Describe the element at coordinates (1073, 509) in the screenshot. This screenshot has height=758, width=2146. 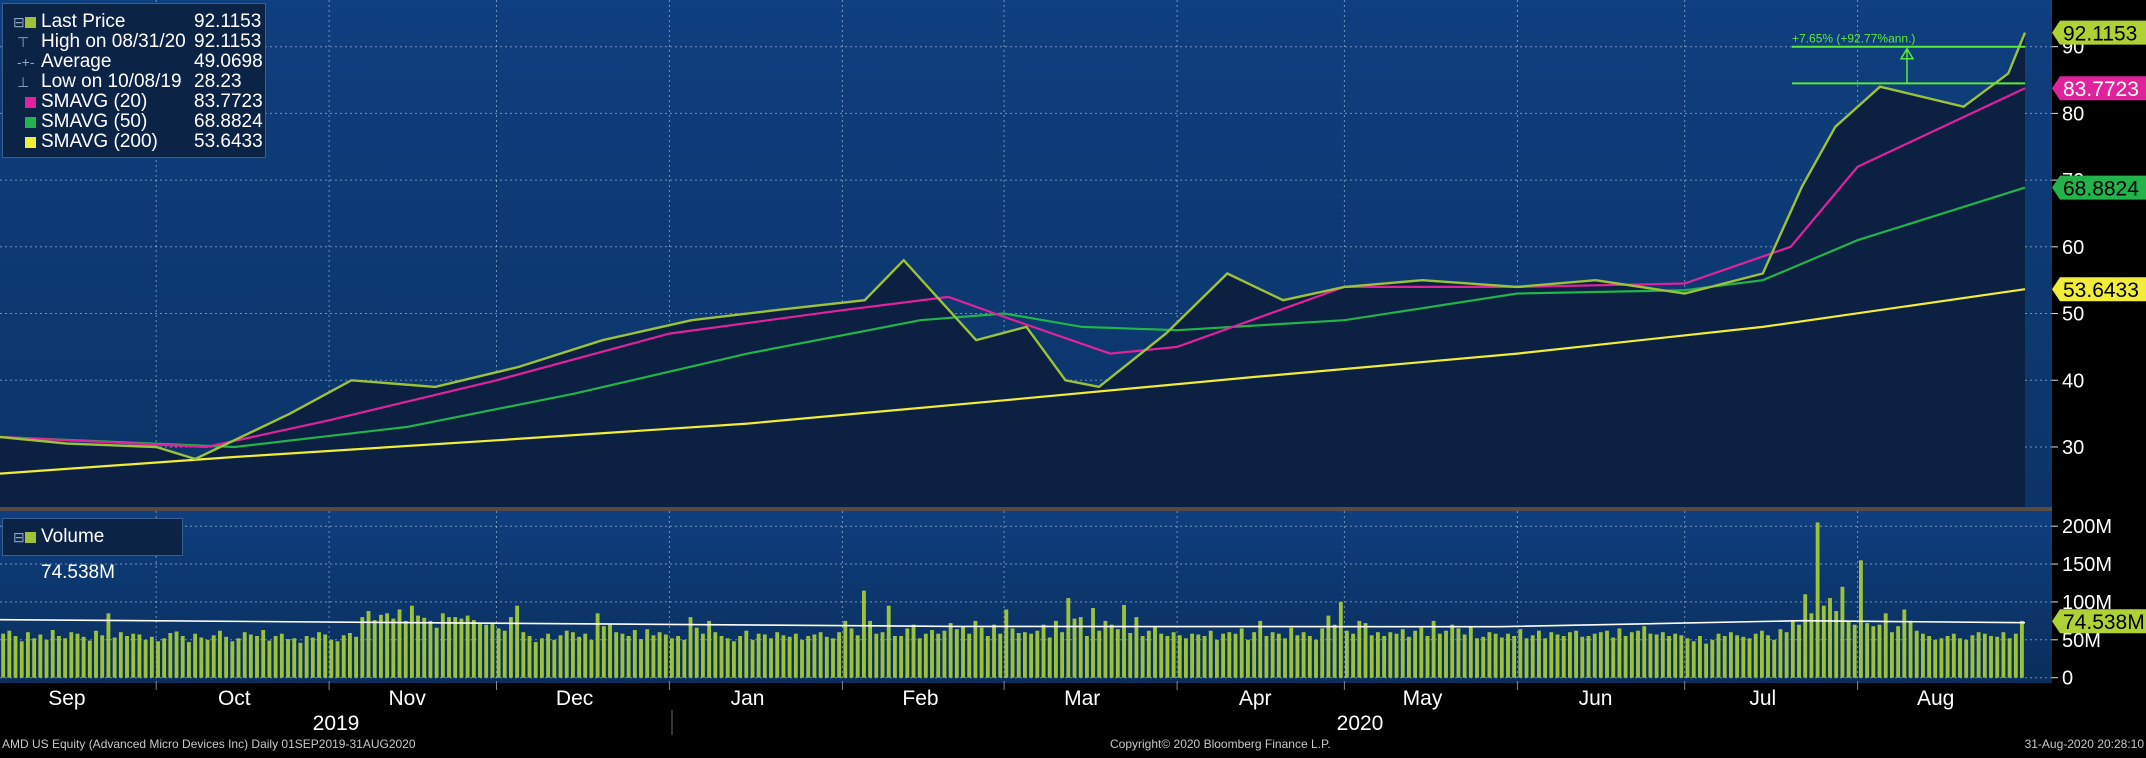
I see `panel-divider` at that location.